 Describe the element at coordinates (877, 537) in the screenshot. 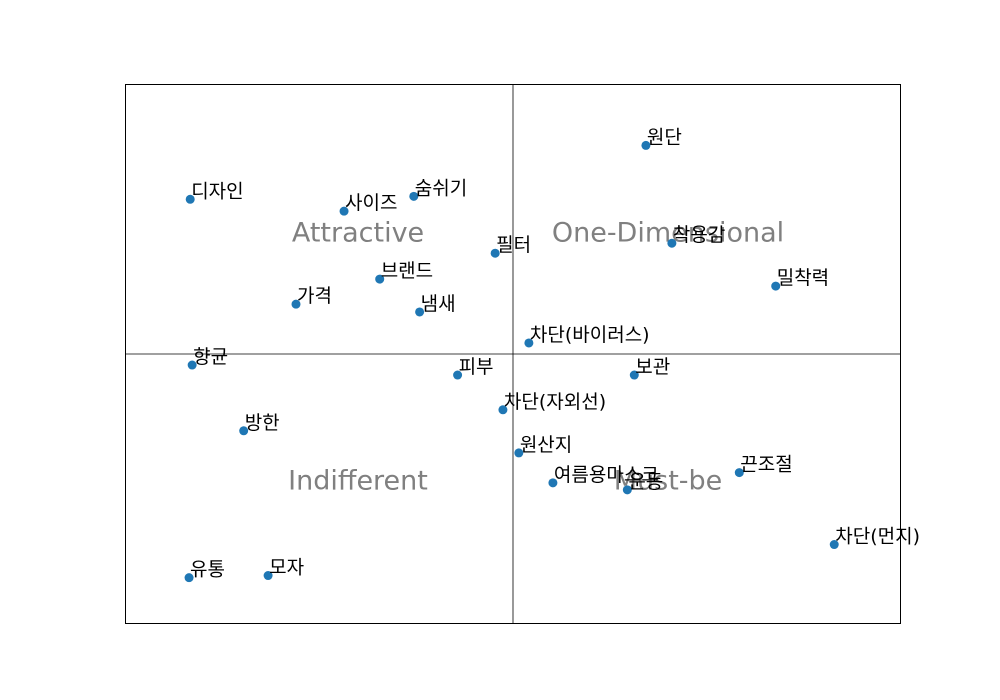

I see `point-label: 차단(먼지)` at that location.